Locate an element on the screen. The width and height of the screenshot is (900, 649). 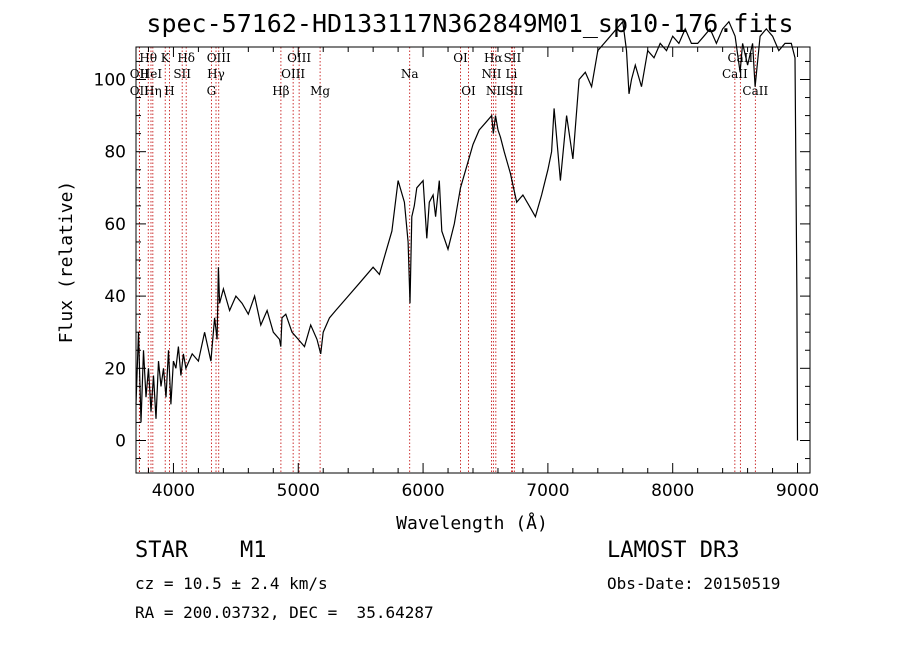
x-tick-label-6000: 6000 is located at coordinates (422, 491).